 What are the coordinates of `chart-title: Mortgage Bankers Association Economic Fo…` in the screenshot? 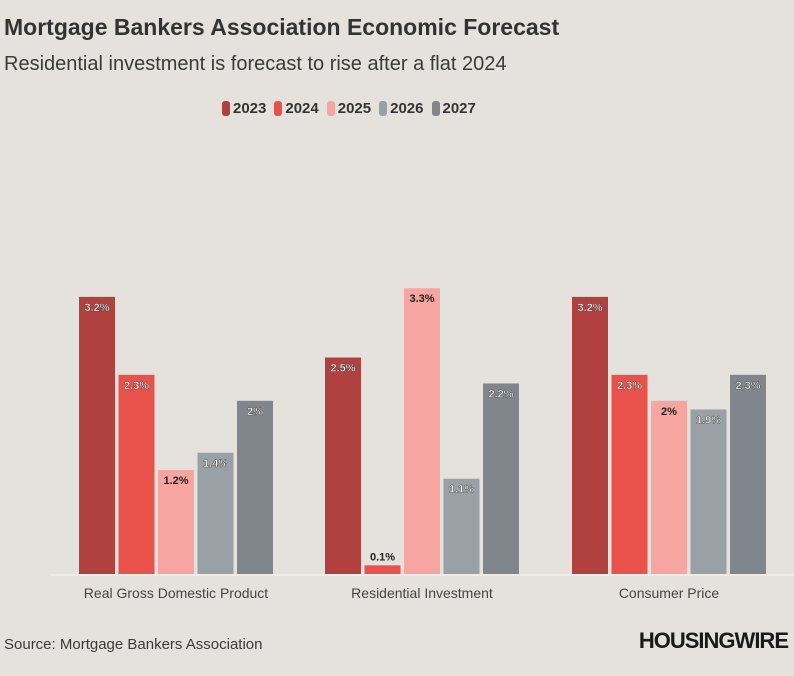 It's located at (282, 27).